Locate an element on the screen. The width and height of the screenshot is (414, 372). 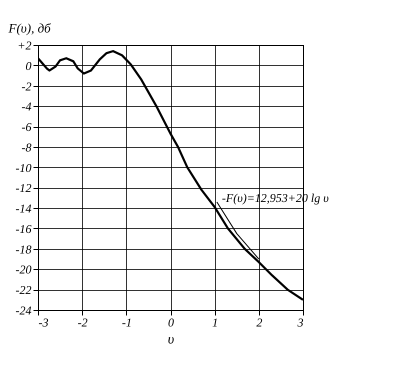
x-tick-label: 0 is located at coordinates (171, 323).